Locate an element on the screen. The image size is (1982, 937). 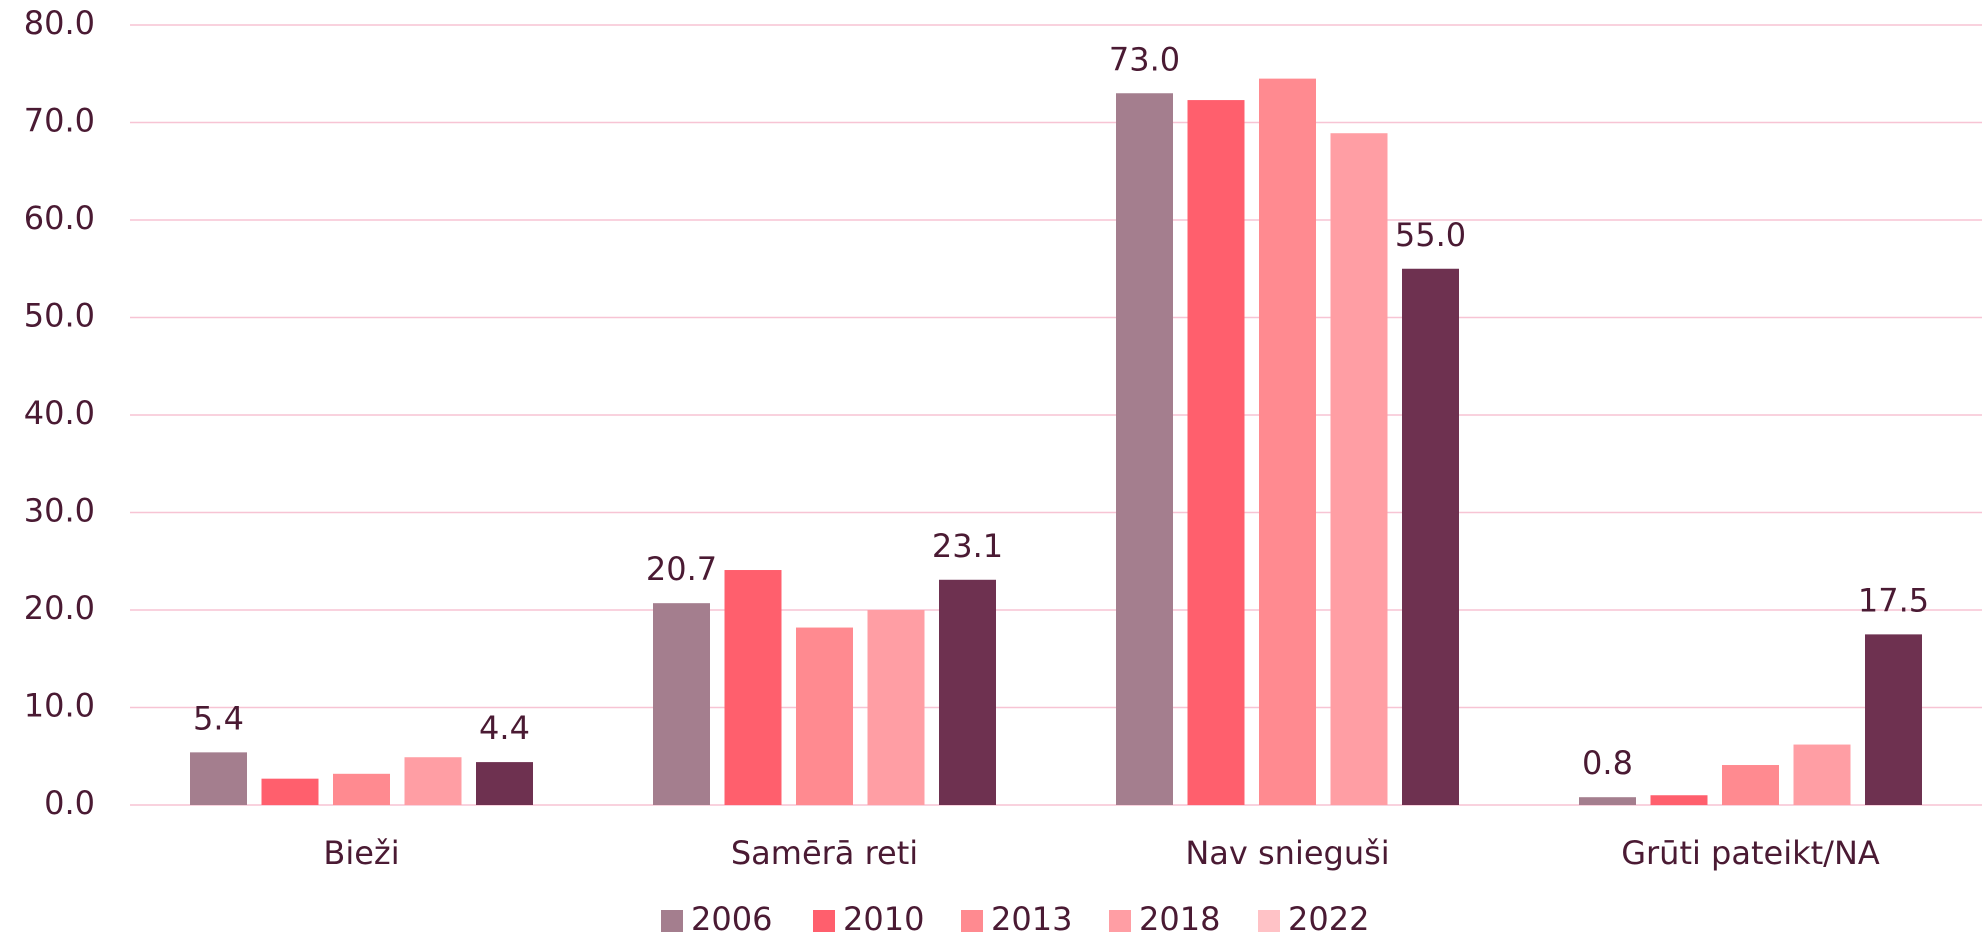
data-label: 0.8 is located at coordinates (1607, 763).